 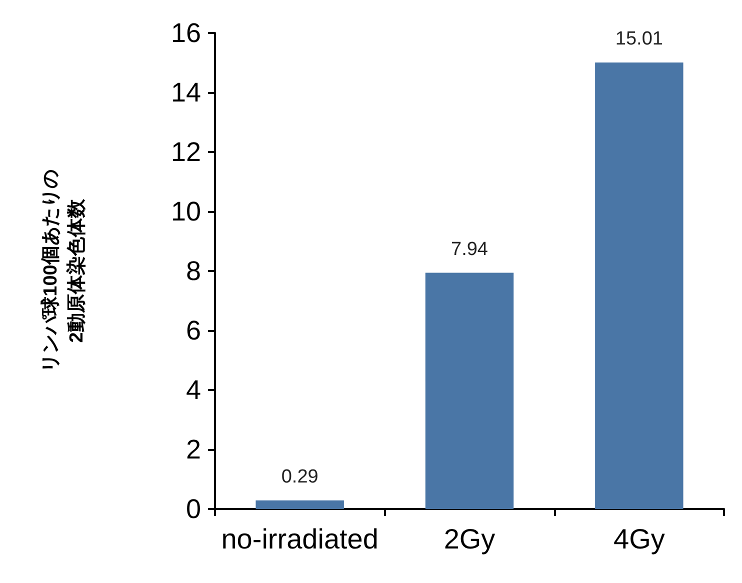 I want to click on data-label: 7.94, so click(x=469, y=249).